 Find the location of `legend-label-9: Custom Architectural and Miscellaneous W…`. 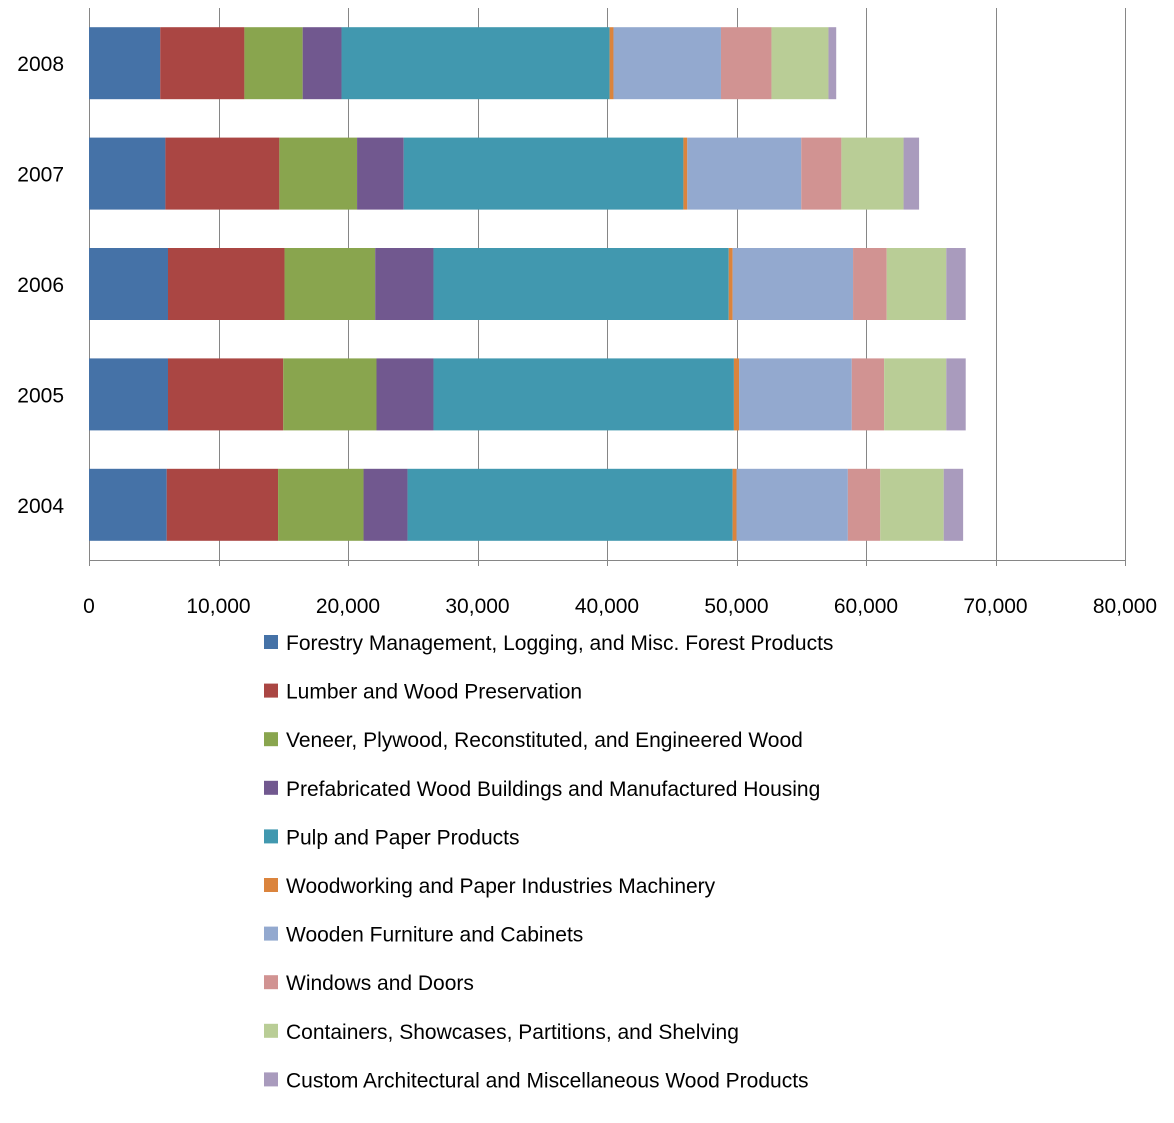

legend-label-9: Custom Architectural and Miscellaneous W… is located at coordinates (547, 1080).